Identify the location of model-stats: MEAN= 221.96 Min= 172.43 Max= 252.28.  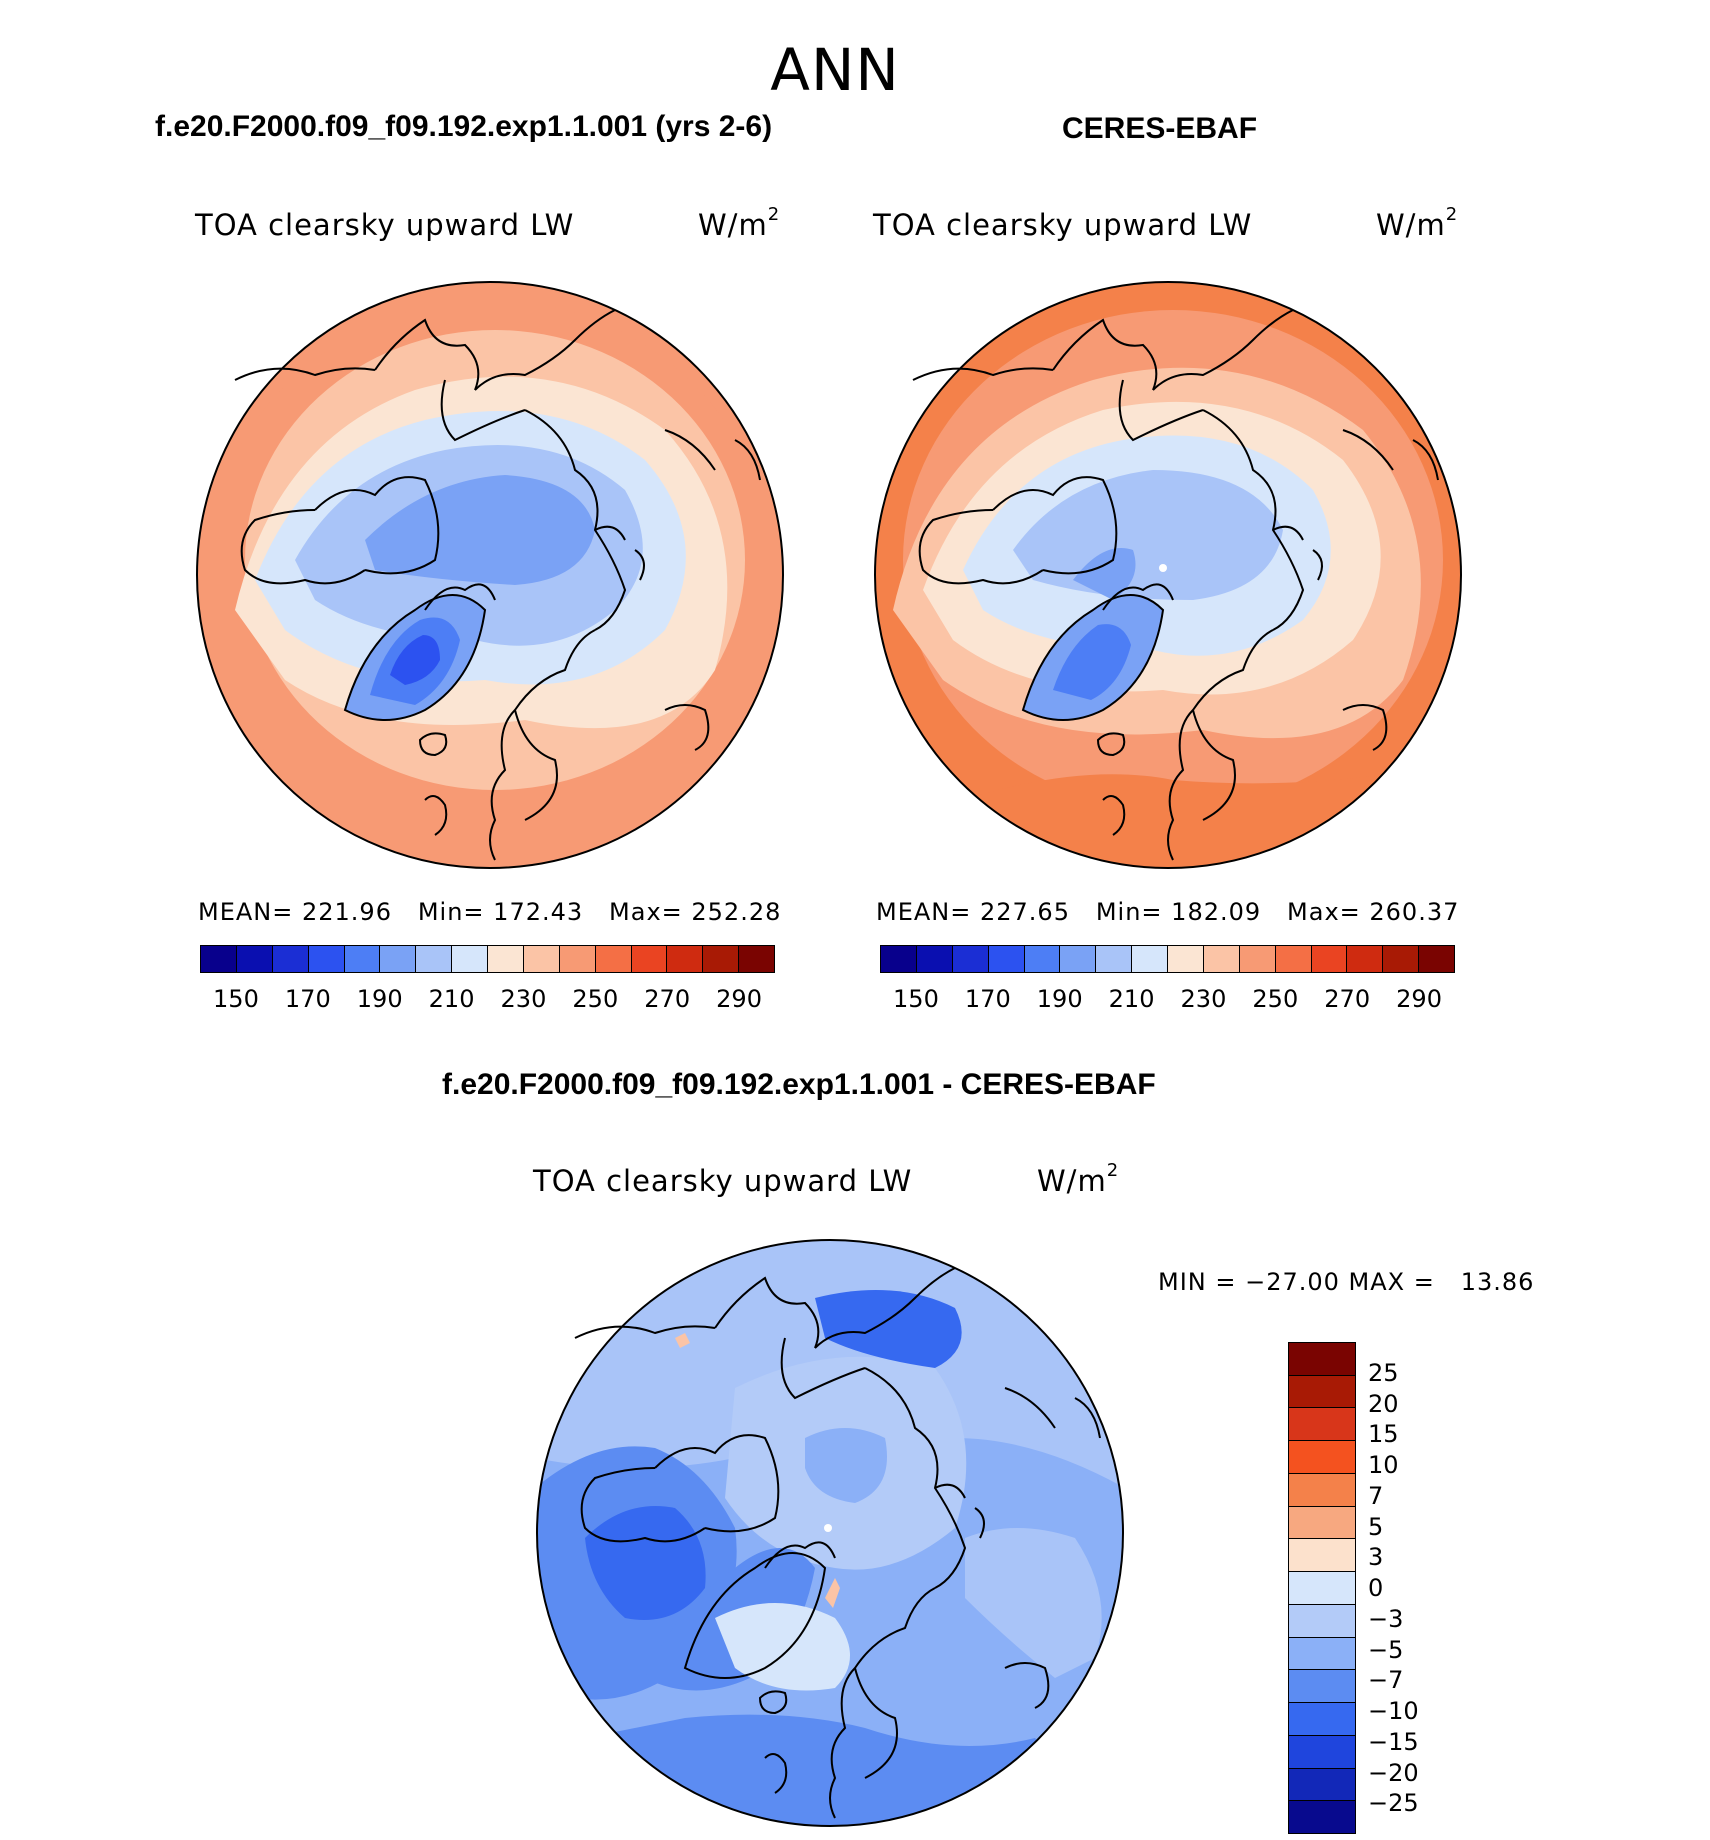
(490, 912).